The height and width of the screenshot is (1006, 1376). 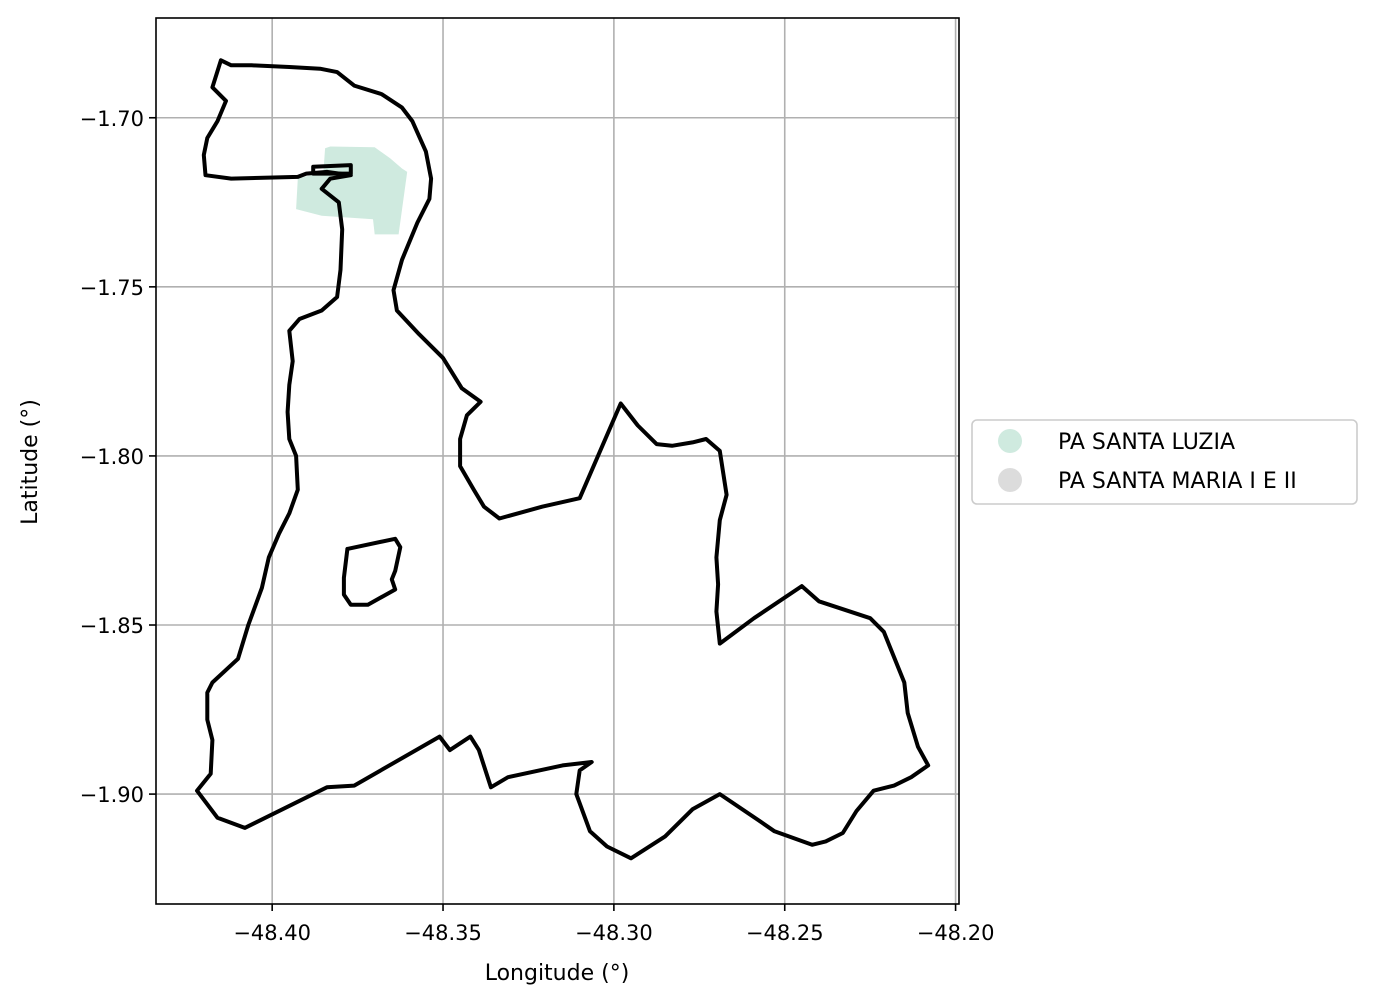 What do you see at coordinates (332, 169) in the screenshot?
I see `boundary-notch` at bounding box center [332, 169].